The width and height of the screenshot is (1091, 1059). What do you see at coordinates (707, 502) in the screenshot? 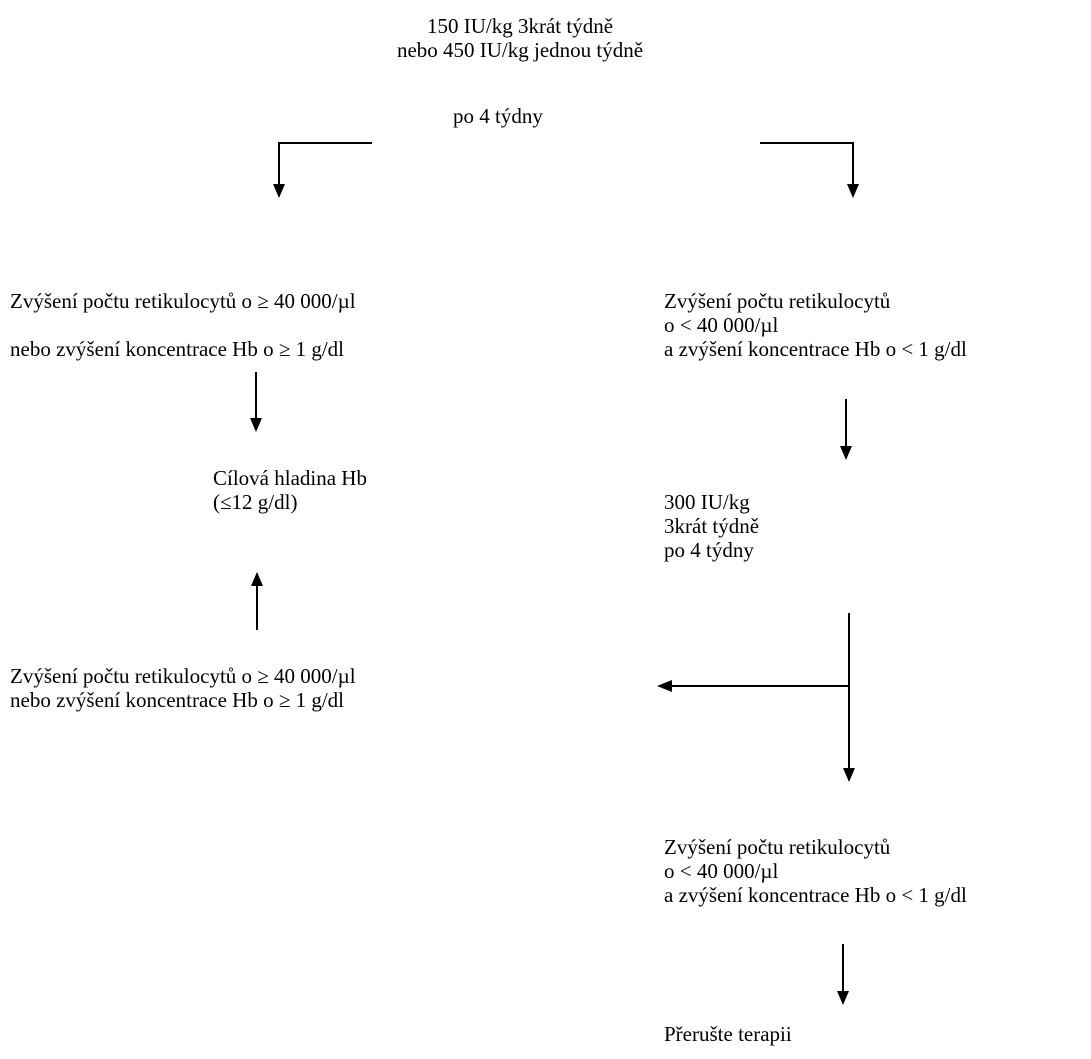
I see `increased-dose-line-1: 300 IU/kg` at bounding box center [707, 502].